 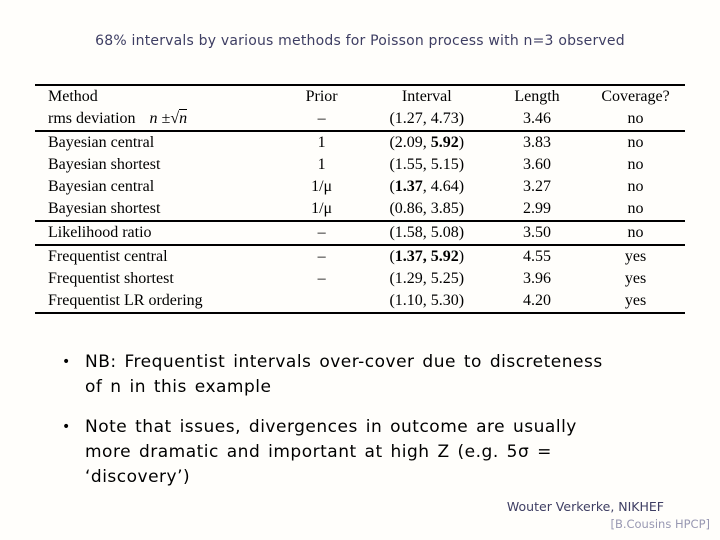 What do you see at coordinates (635, 96) in the screenshot?
I see `column-header: Coverage?` at bounding box center [635, 96].